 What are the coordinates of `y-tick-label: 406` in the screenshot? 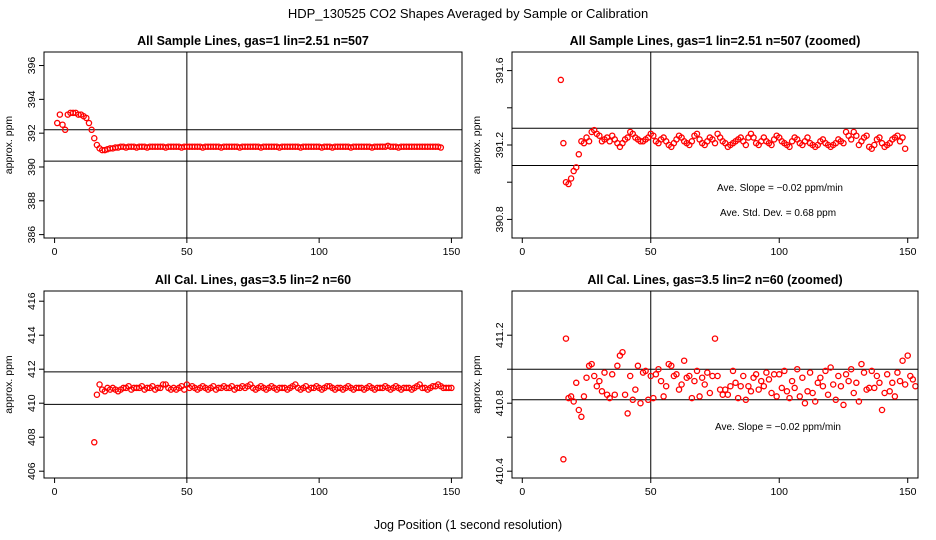 It's located at (32, 471).